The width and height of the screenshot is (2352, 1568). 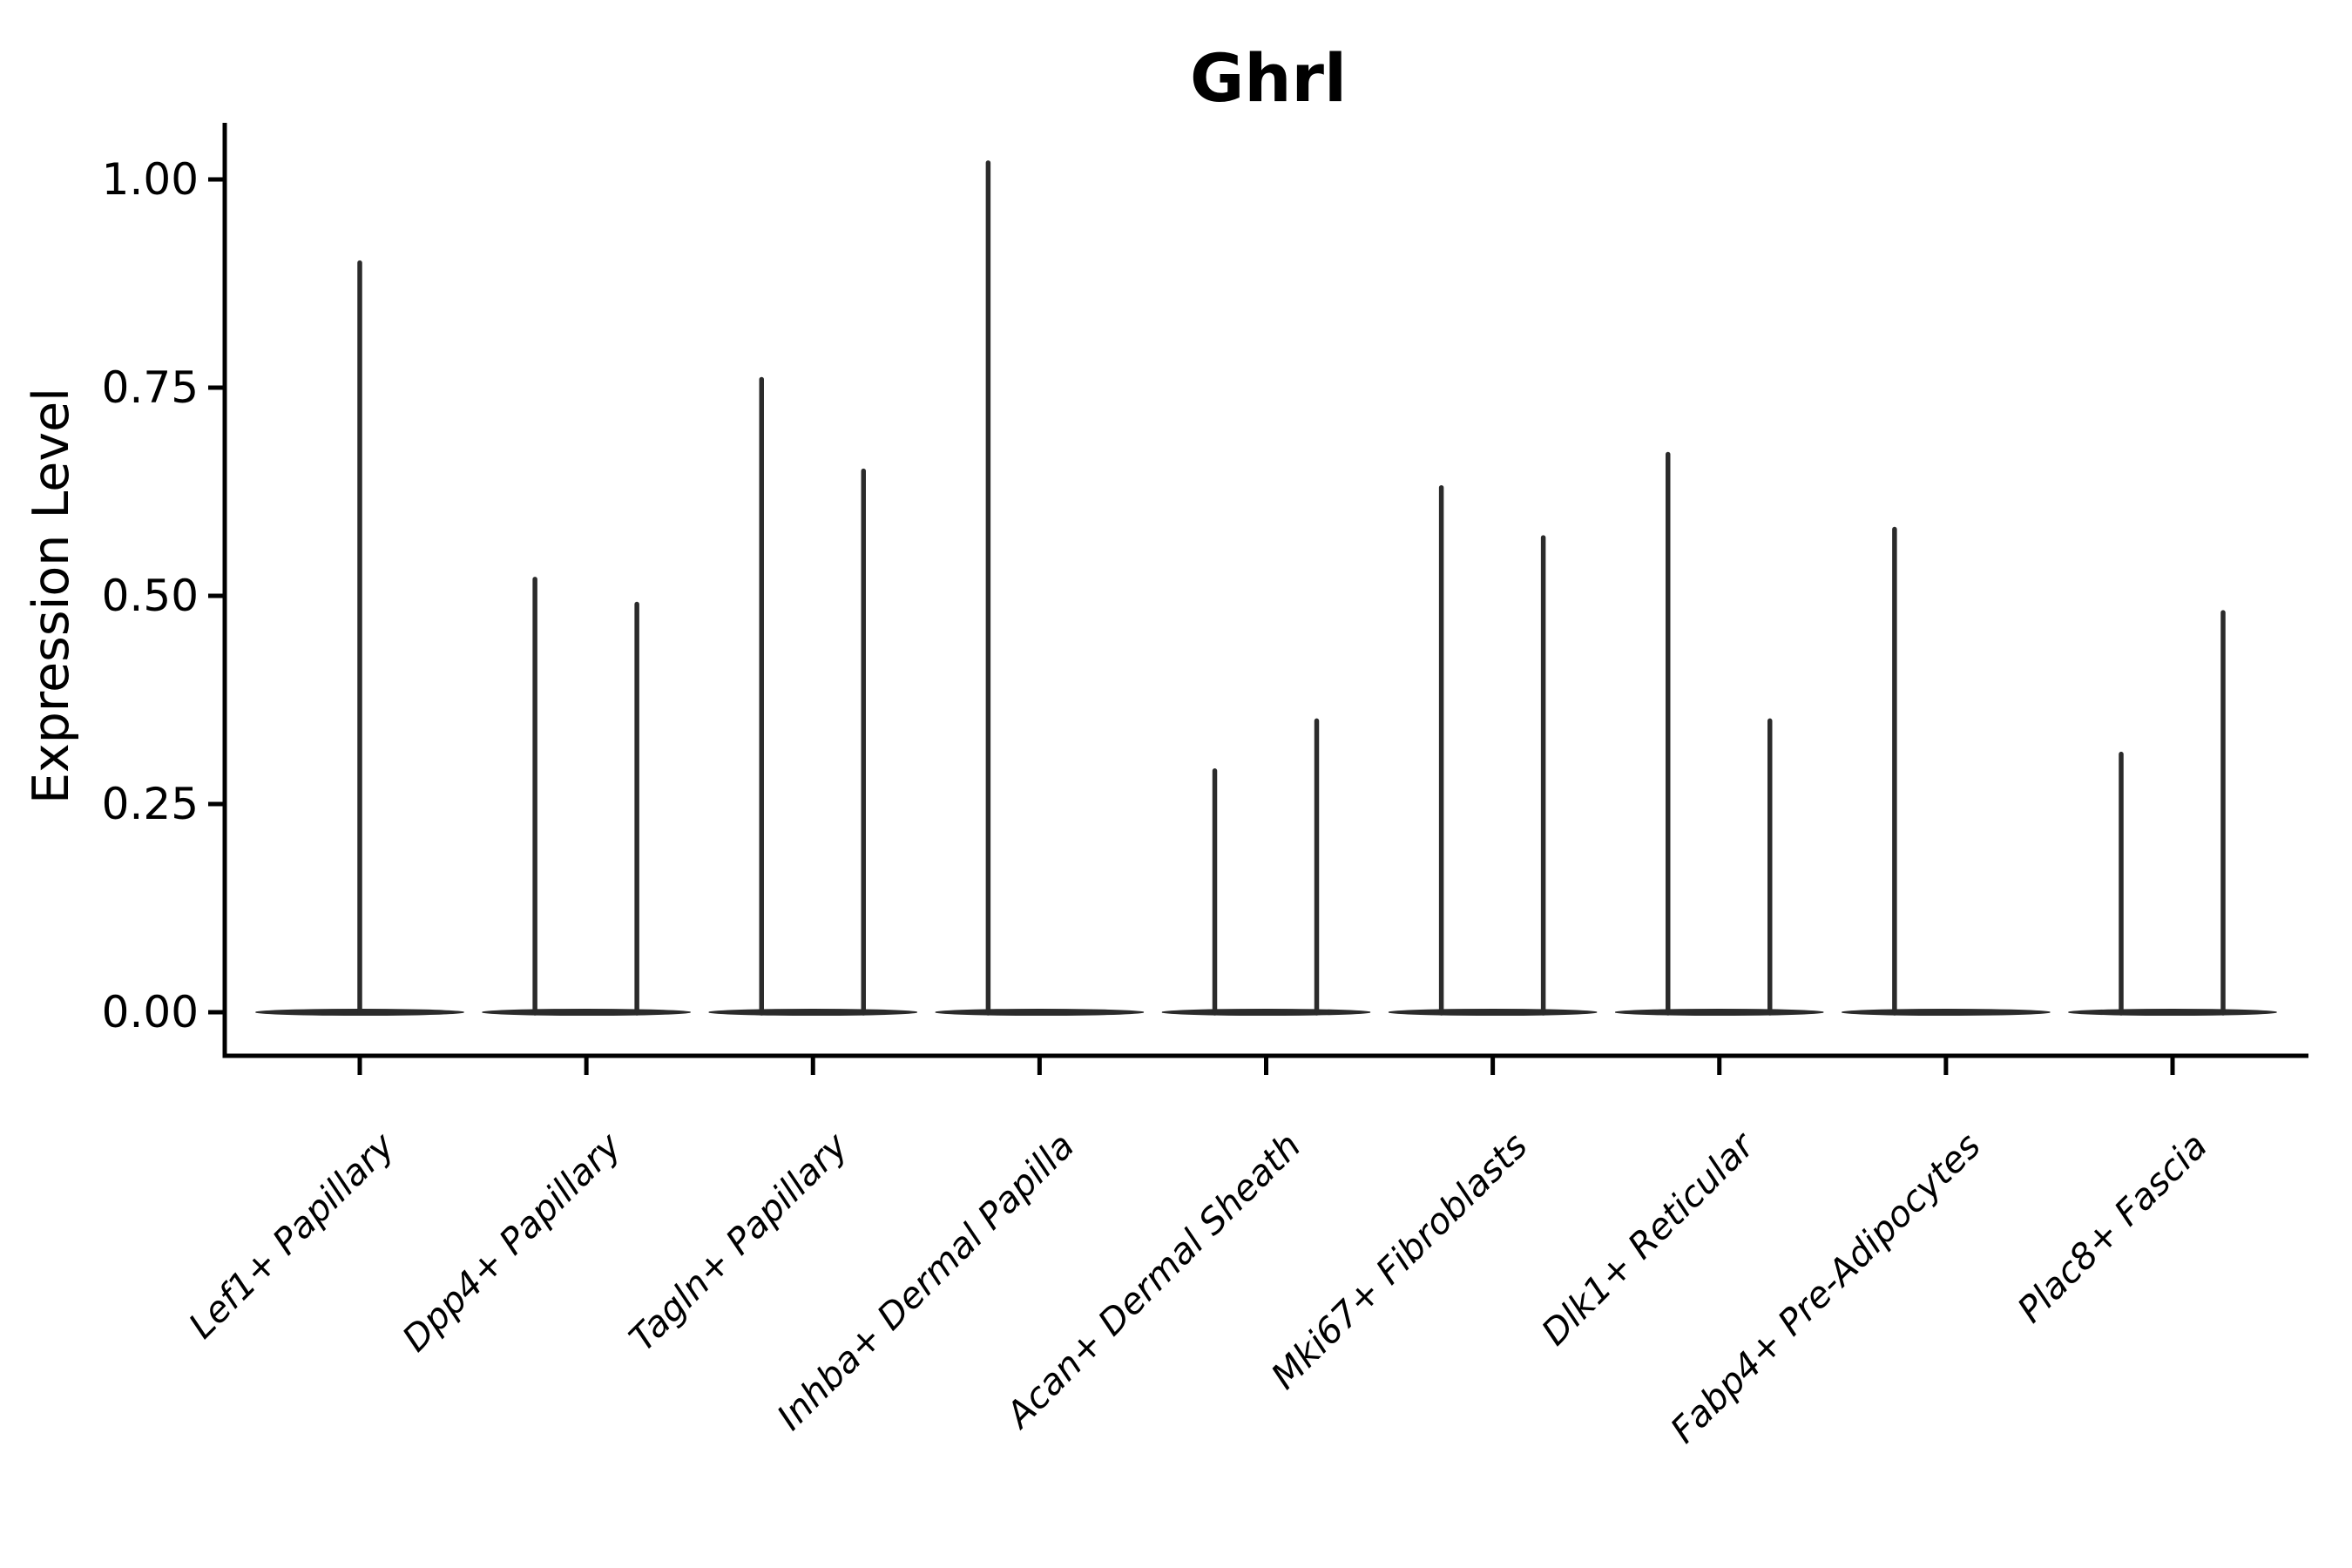 What do you see at coordinates (150, 596) in the screenshot?
I see `y-tick-label: 0.50` at bounding box center [150, 596].